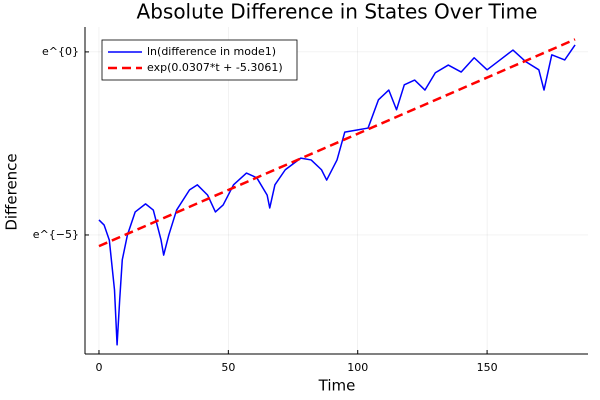  What do you see at coordinates (357, 367) in the screenshot?
I see `x-tick-label: 100` at bounding box center [357, 367].